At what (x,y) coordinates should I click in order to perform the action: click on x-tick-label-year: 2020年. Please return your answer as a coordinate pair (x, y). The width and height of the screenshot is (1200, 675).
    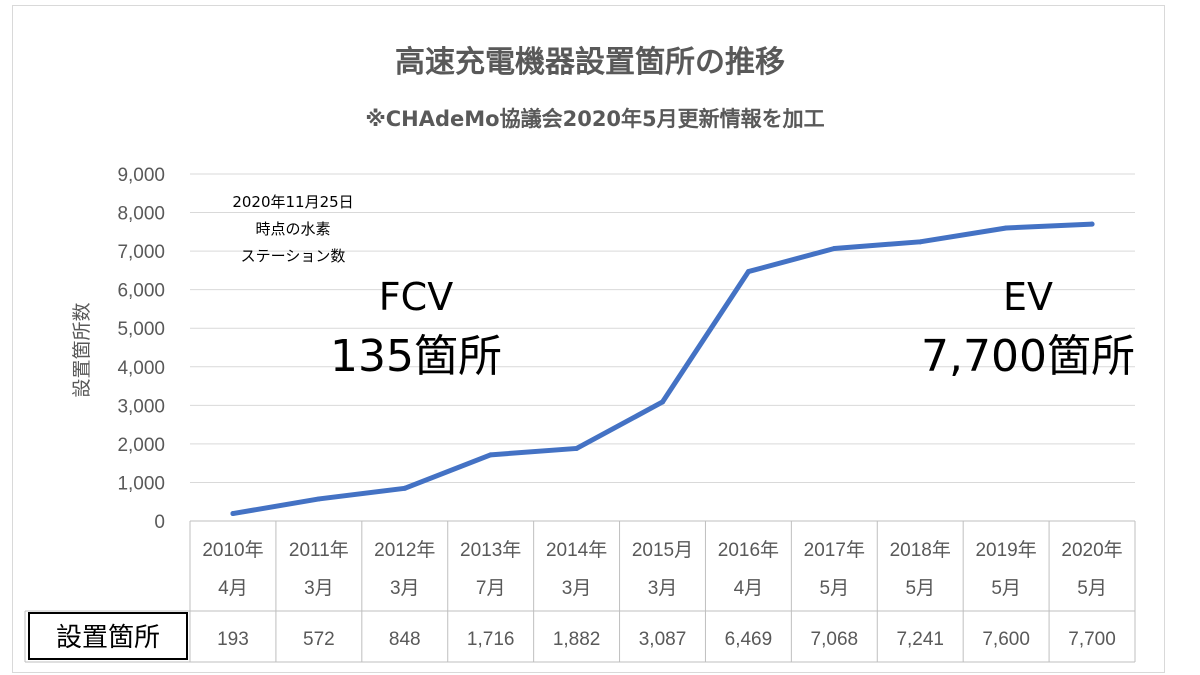
    Looking at the image, I should click on (1091, 550).